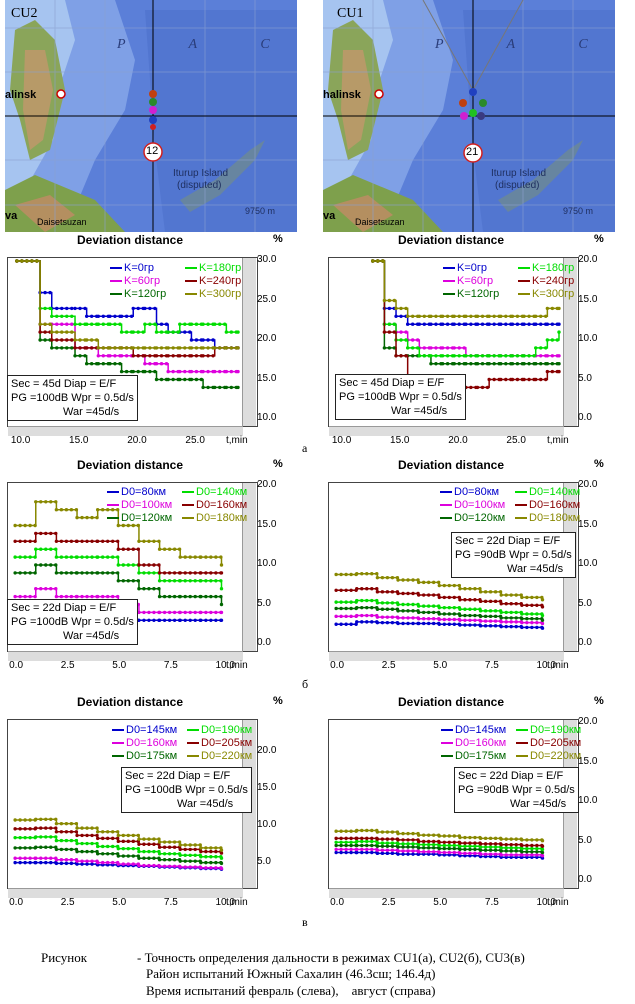 The height and width of the screenshot is (1004, 635). I want to click on map-cu1-graphic, so click(469, 116).